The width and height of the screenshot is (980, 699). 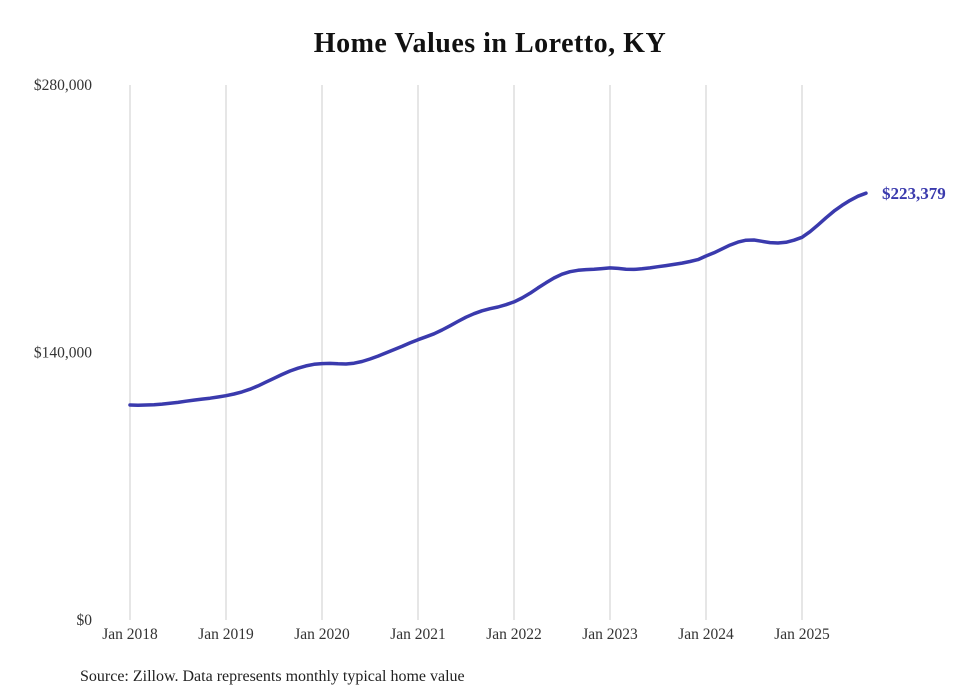 What do you see at coordinates (63, 85) in the screenshot?
I see `y-axis-tick-label: $280,000` at bounding box center [63, 85].